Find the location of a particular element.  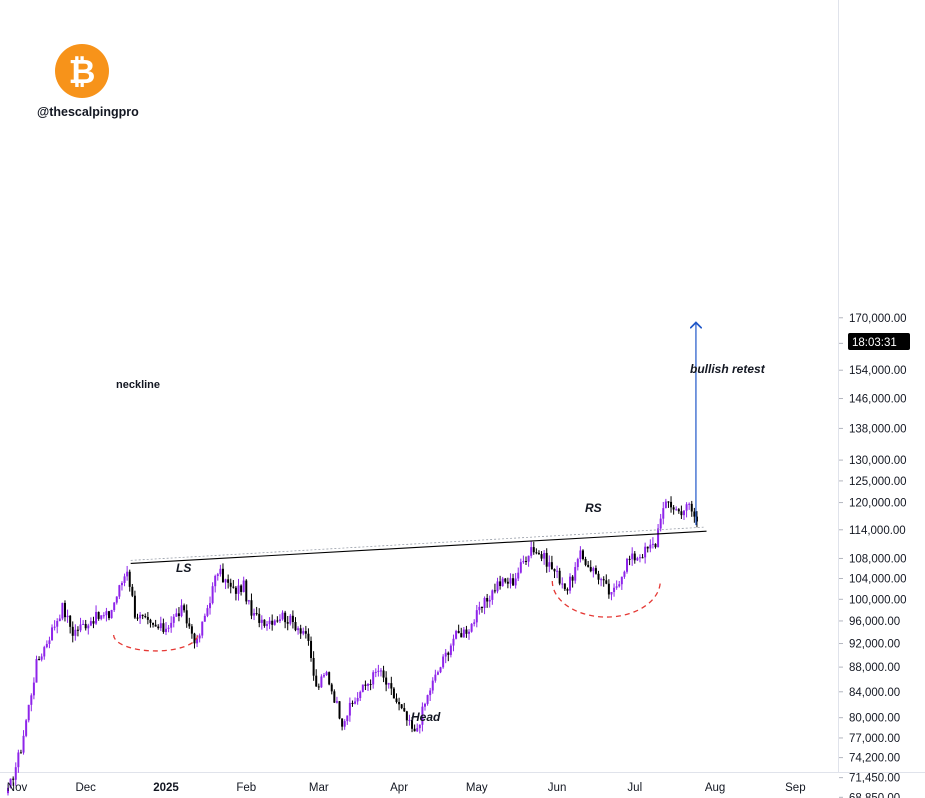

price-tick-label: 120,000.00 is located at coordinates (878, 504).